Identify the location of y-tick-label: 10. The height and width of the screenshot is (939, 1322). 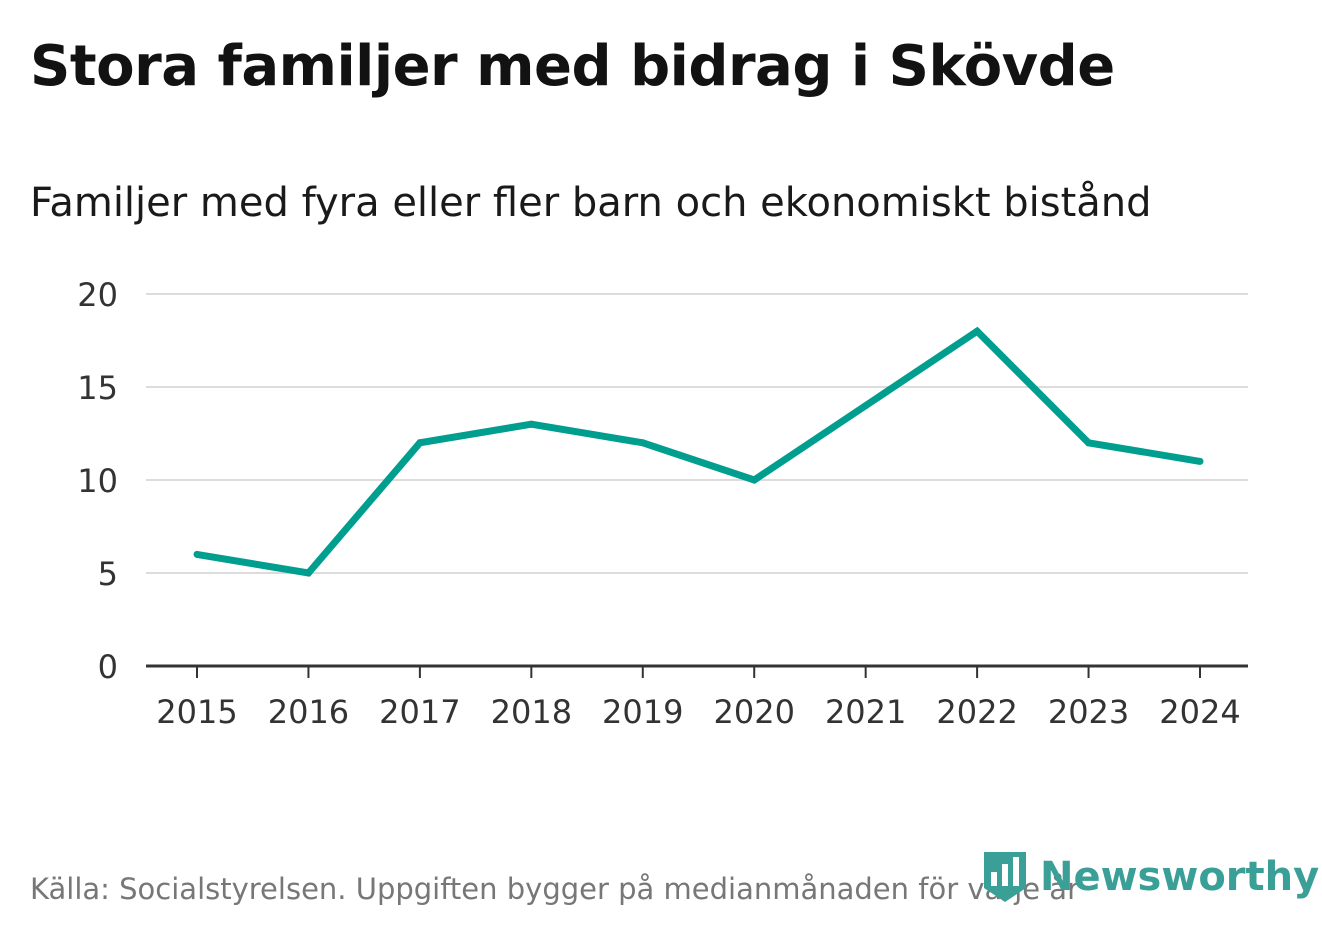
(97, 481).